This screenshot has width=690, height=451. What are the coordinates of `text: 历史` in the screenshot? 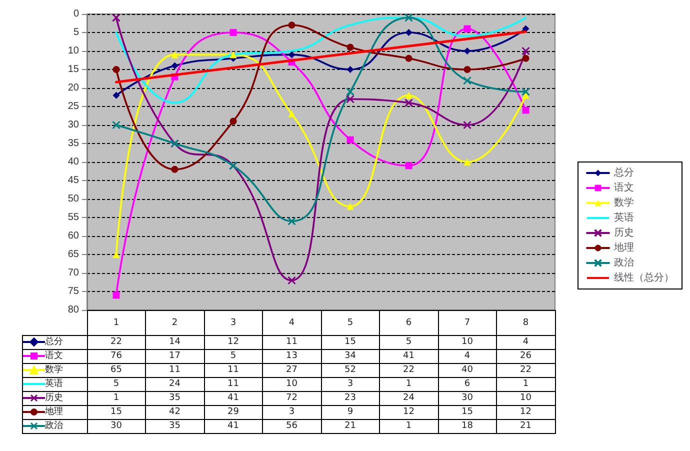 It's located at (54, 398).